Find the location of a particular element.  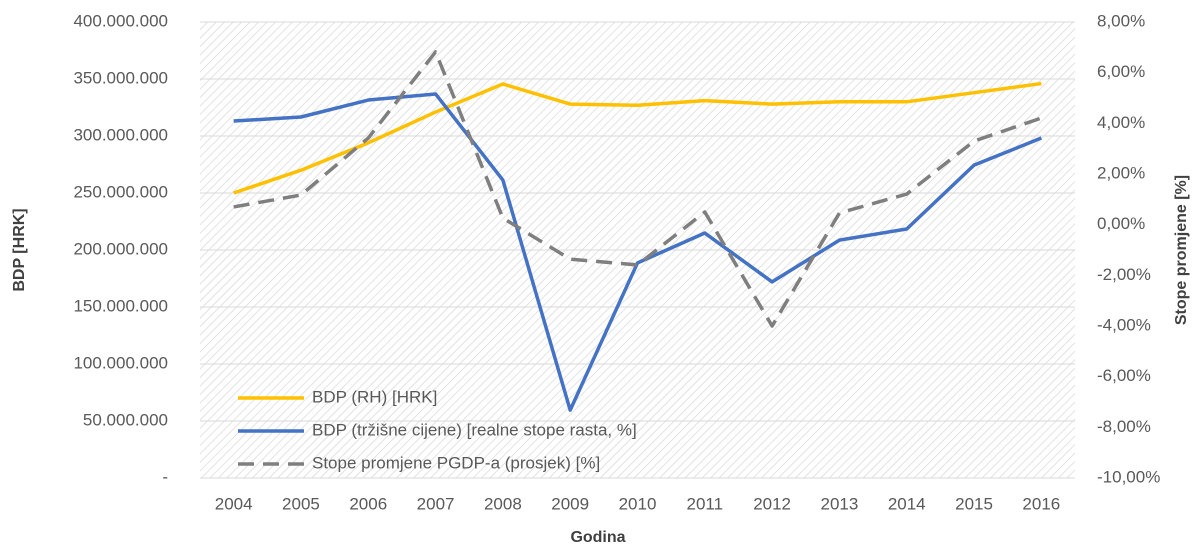

legend-label: Stope promjene PGDP-a (prosjek) [%] is located at coordinates (456, 462).